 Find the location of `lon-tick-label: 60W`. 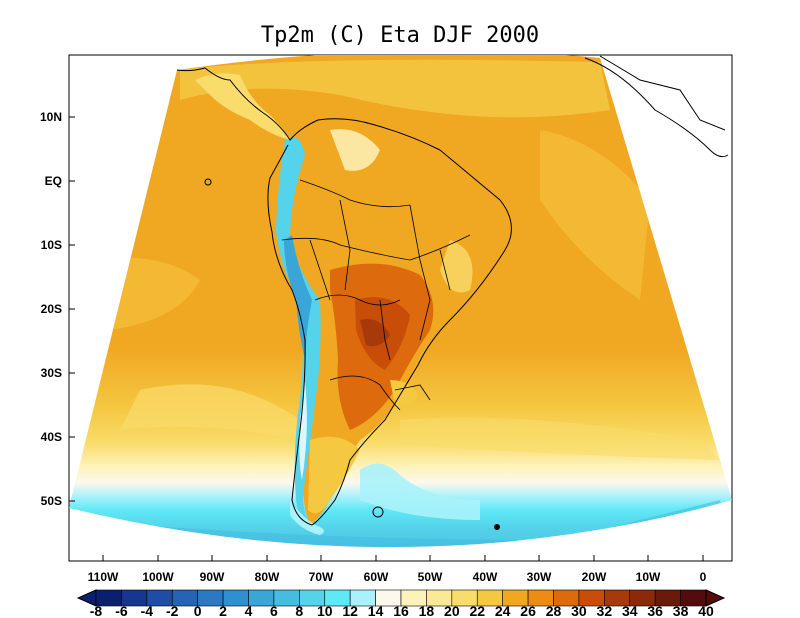

lon-tick-label: 60W is located at coordinates (376, 577).